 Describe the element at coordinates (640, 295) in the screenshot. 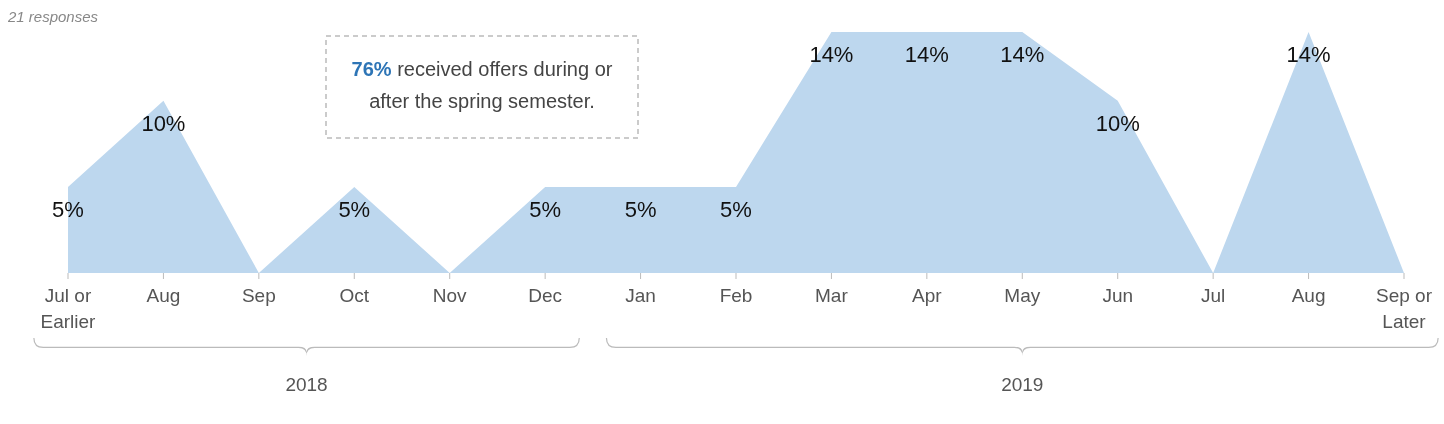

I see `x-tick-label: Jan` at that location.